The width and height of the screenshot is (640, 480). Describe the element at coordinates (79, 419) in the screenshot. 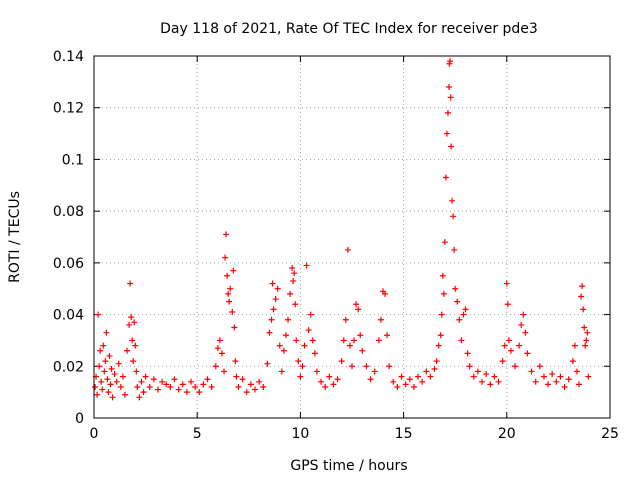

I see `y-tick-label: 0` at that location.